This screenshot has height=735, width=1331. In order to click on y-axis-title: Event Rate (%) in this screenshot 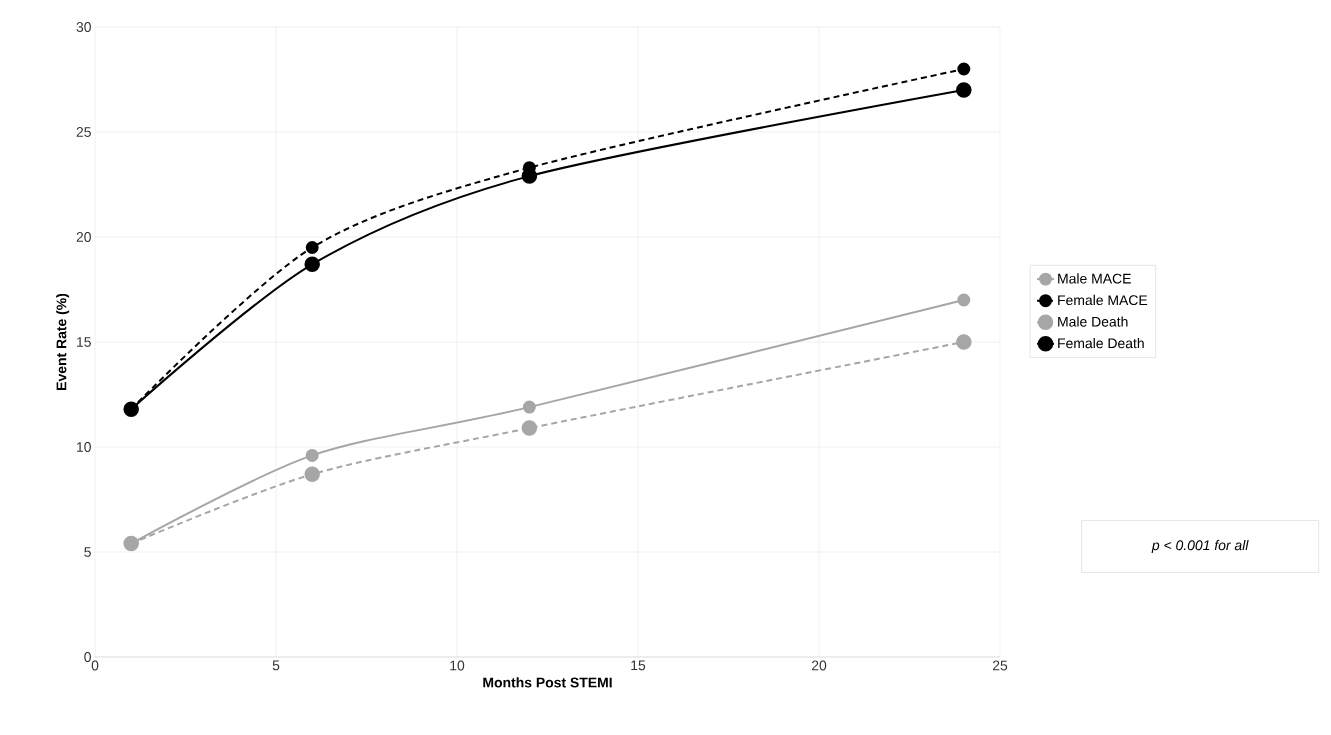, I will do `click(63, 341)`.